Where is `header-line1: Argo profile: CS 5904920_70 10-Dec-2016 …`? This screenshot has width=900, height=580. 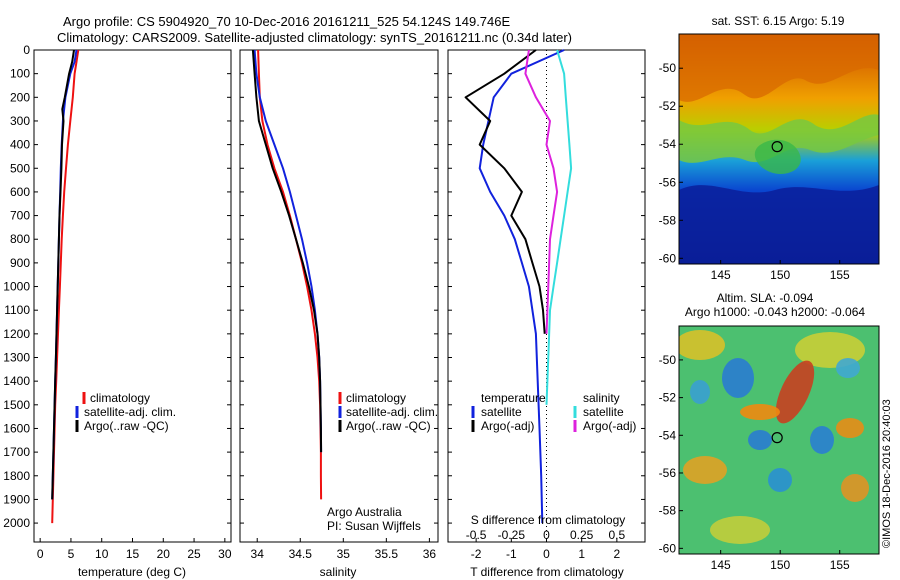 header-line1: Argo profile: CS 5904920_70 10-Dec-2016 … is located at coordinates (286, 21).